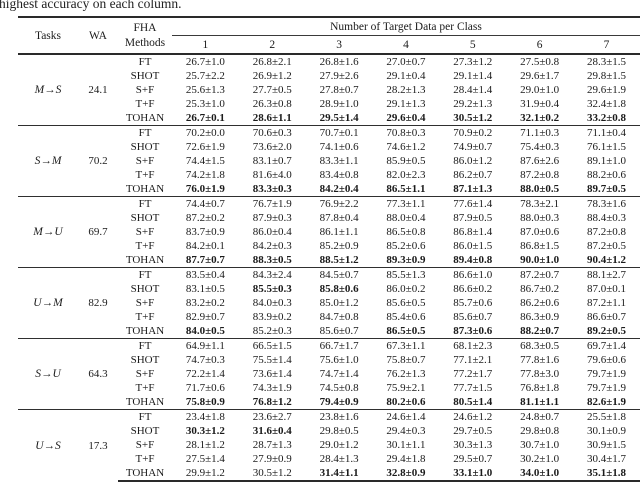  I want to click on value-cell: 85.8±0.6, so click(339, 289).